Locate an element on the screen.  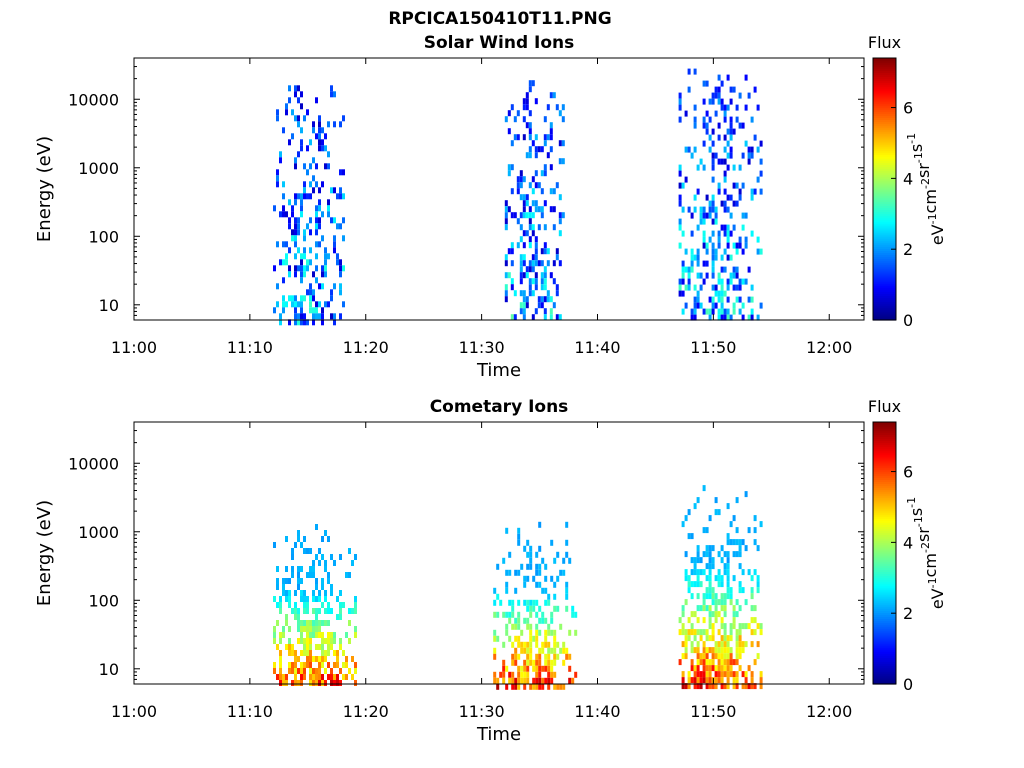
colorbar-tick-label: 0 is located at coordinates (908, 684).